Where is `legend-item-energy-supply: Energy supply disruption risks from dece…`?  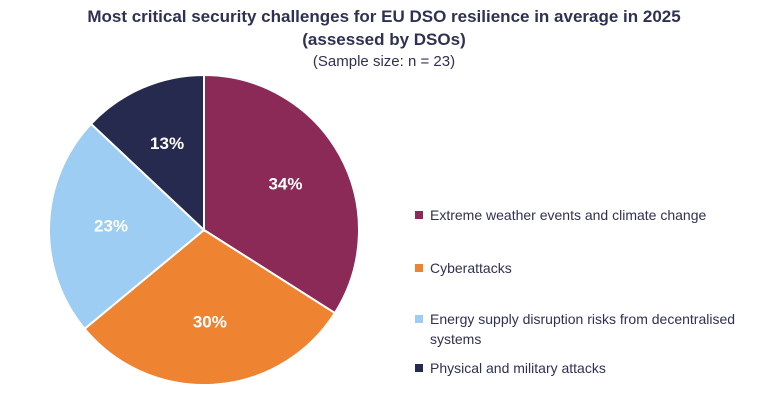
legend-item-energy-supply: Energy supply disruption risks from dece… is located at coordinates (590, 329).